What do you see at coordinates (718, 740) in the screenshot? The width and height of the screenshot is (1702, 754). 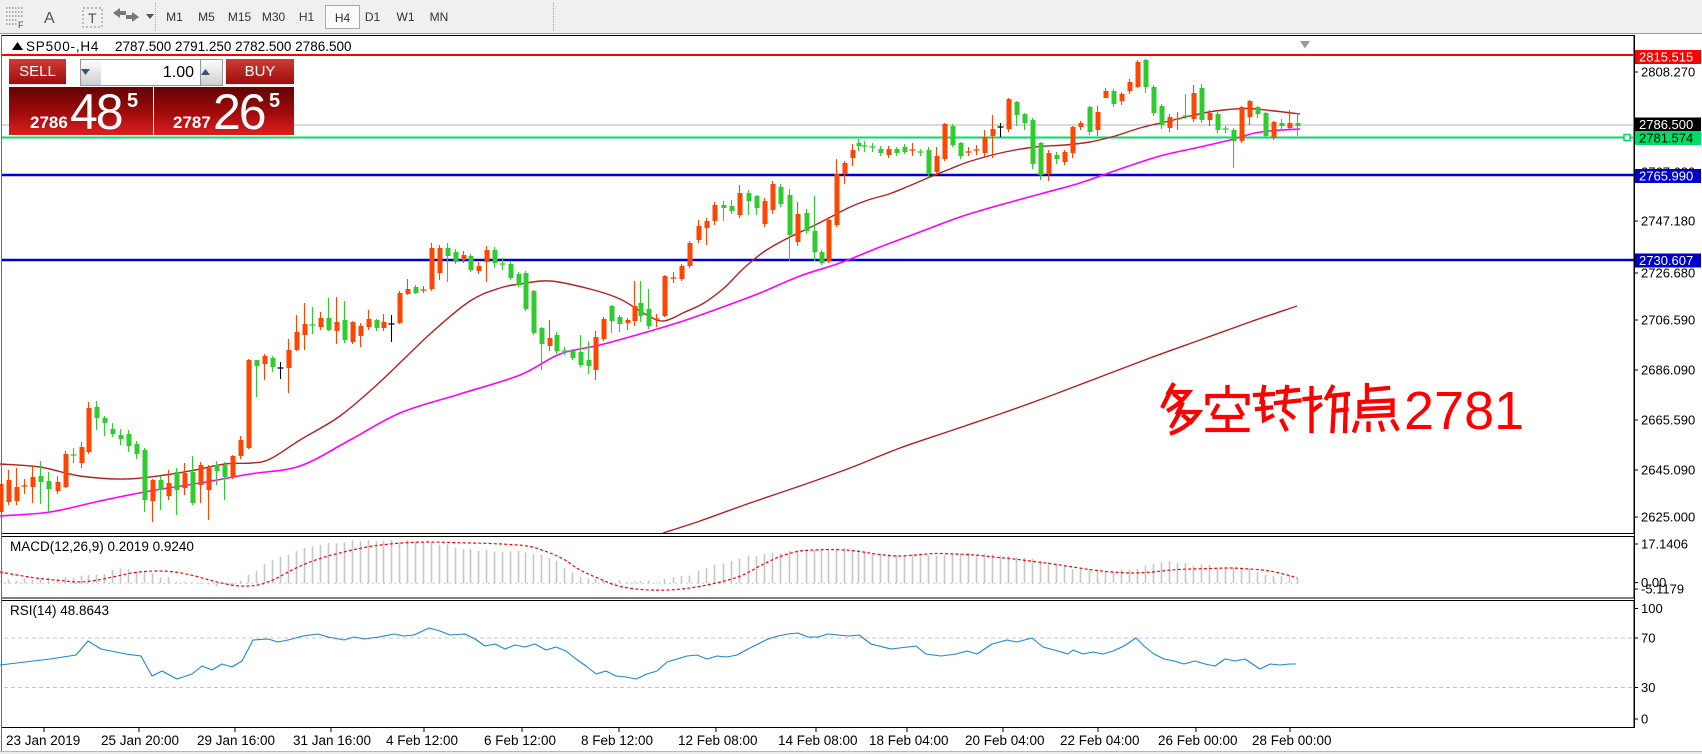 I see `svg-text: 12 Feb 08:00` at bounding box center [718, 740].